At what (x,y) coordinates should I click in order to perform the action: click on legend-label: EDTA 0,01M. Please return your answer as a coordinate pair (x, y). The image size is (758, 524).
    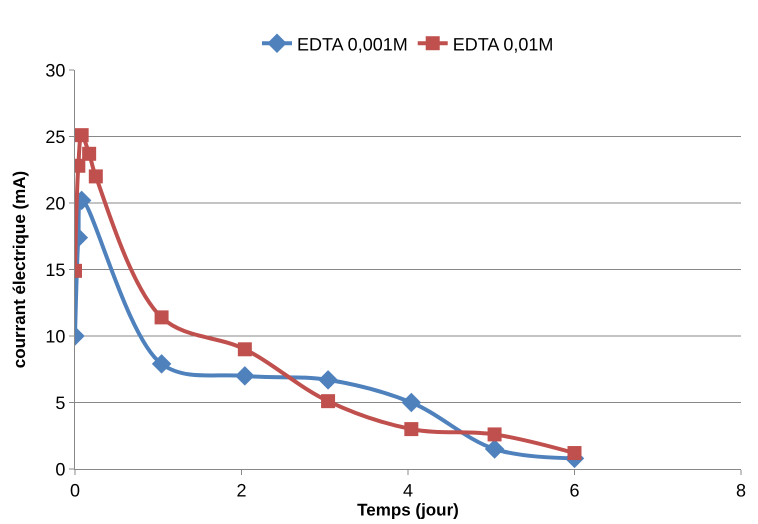
    Looking at the image, I should click on (503, 44).